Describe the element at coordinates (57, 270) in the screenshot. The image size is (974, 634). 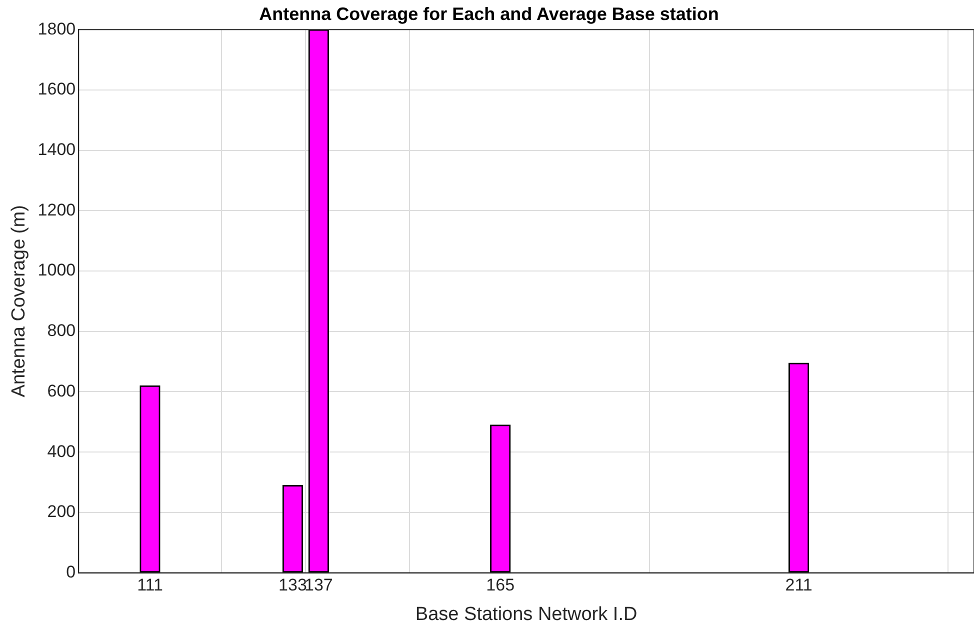
I see `y-tick-label: 1000` at that location.